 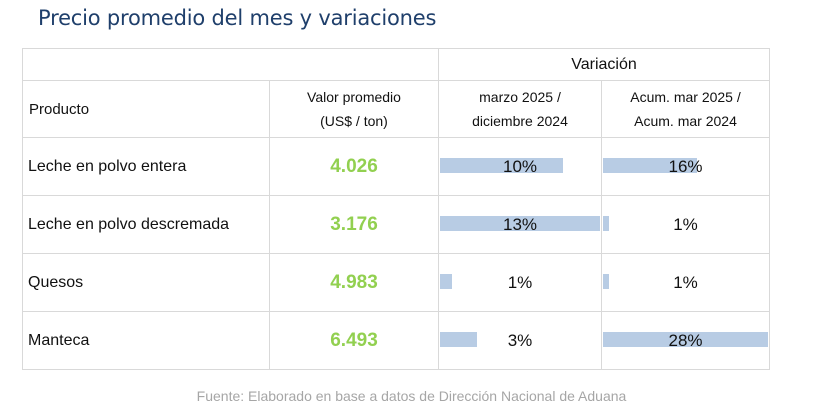 I want to click on monthly-variation-value: 13%, so click(x=520, y=224).